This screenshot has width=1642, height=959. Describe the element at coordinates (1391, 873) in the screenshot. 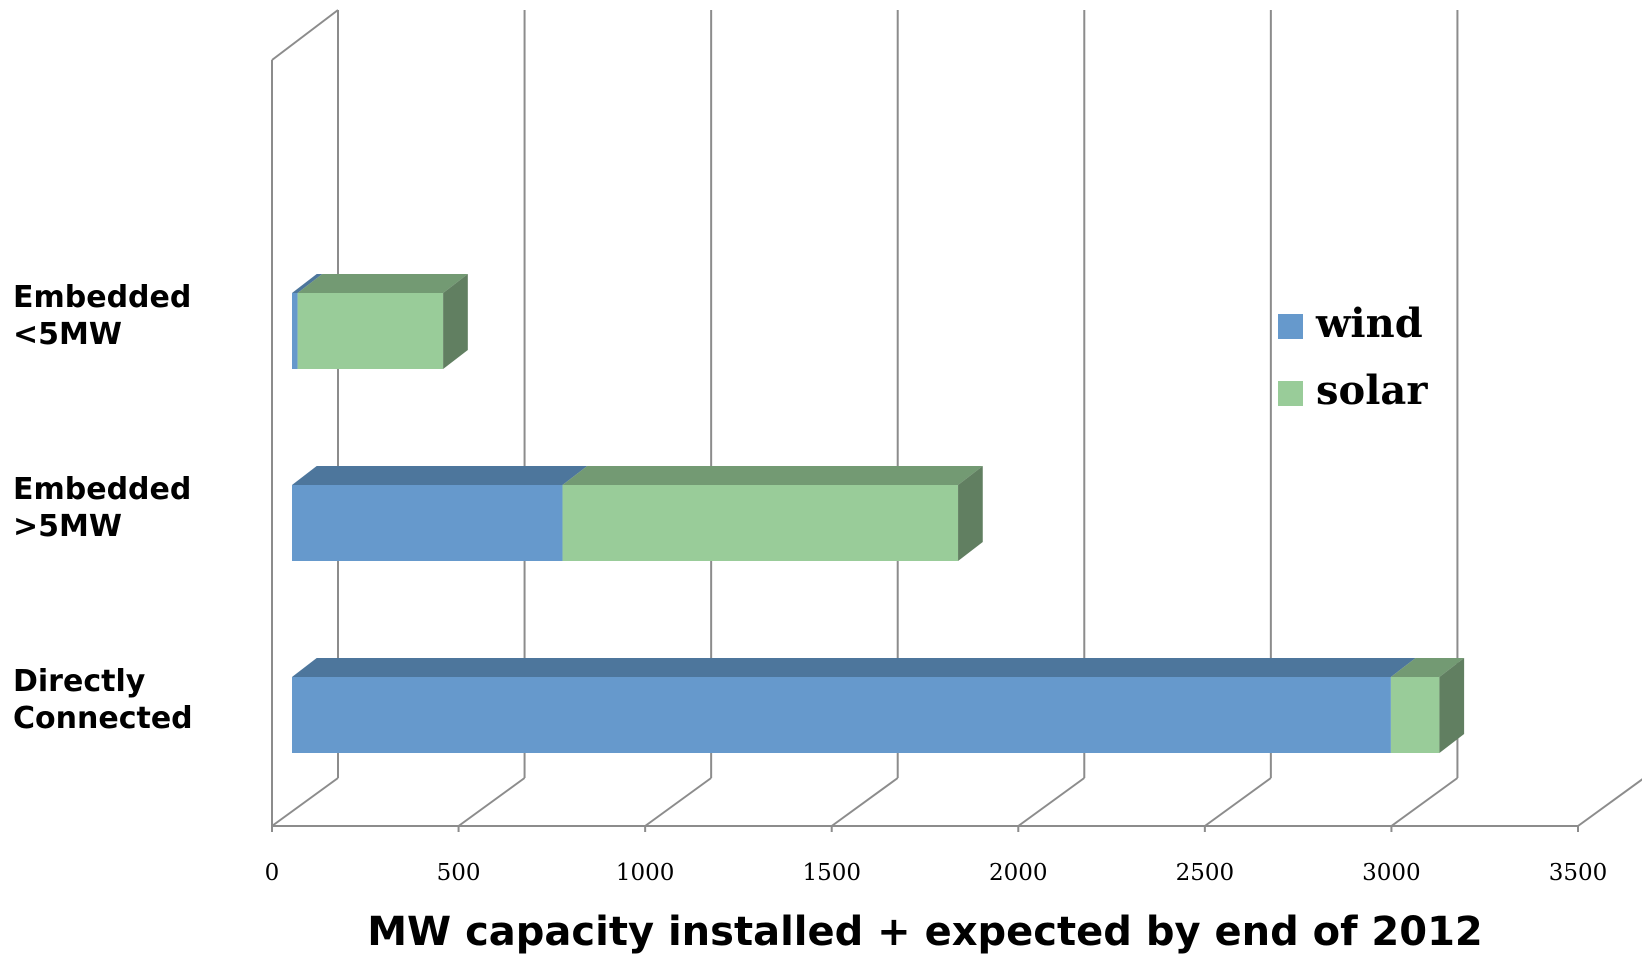

I see `x-tick-label: 3000` at that location.